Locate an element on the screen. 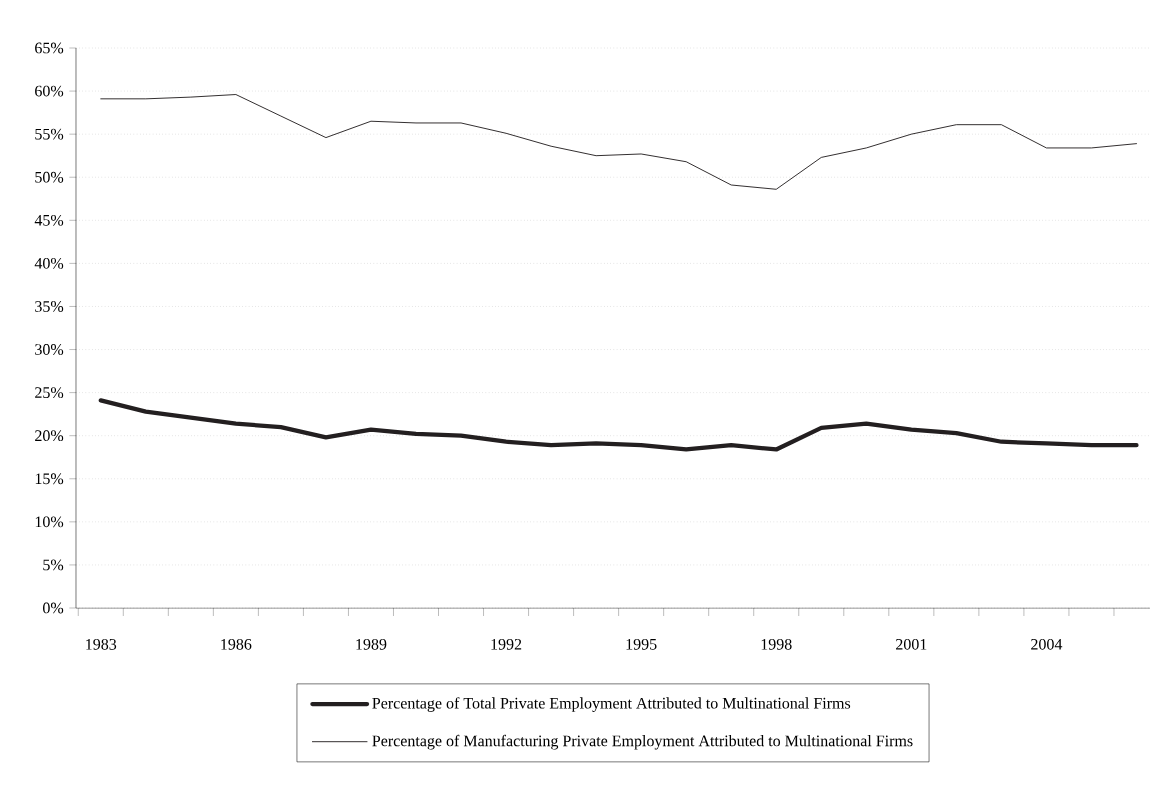 This screenshot has width=1150, height=790. legend-label: Percentage of Total Private Employment Attributed to Multinational Firms is located at coordinates (611, 704).